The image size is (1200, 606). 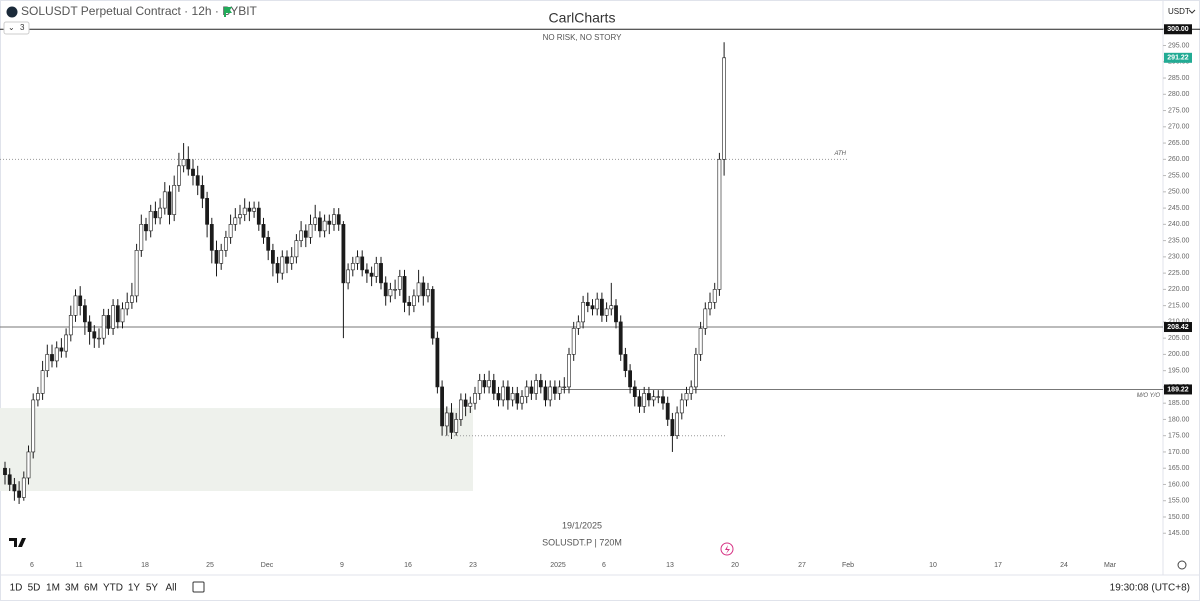 What do you see at coordinates (1182, 565) in the screenshot?
I see `settings-icon` at bounding box center [1182, 565].